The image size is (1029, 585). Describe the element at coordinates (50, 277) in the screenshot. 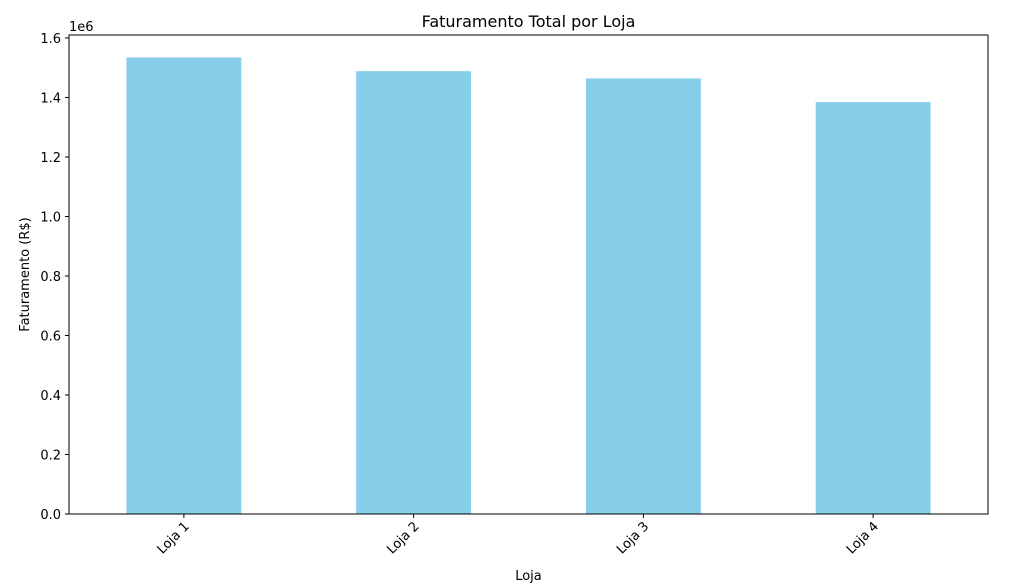

I see `y-tick-label: 0.8` at that location.